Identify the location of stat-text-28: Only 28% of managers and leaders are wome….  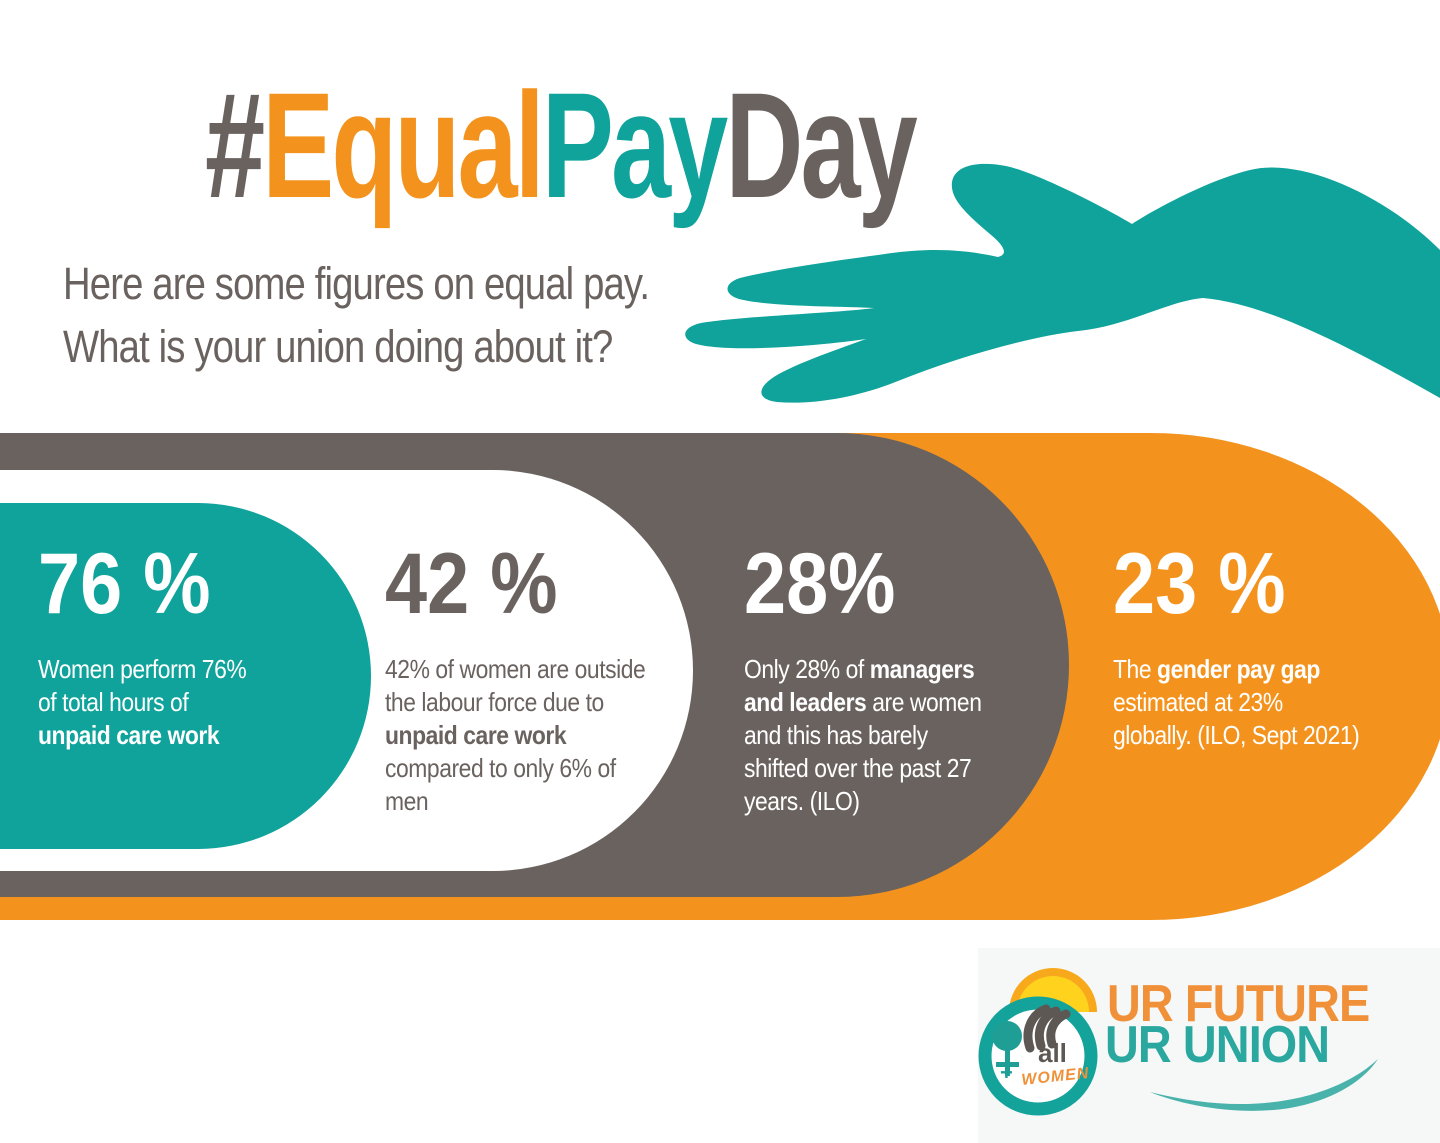
(863, 735).